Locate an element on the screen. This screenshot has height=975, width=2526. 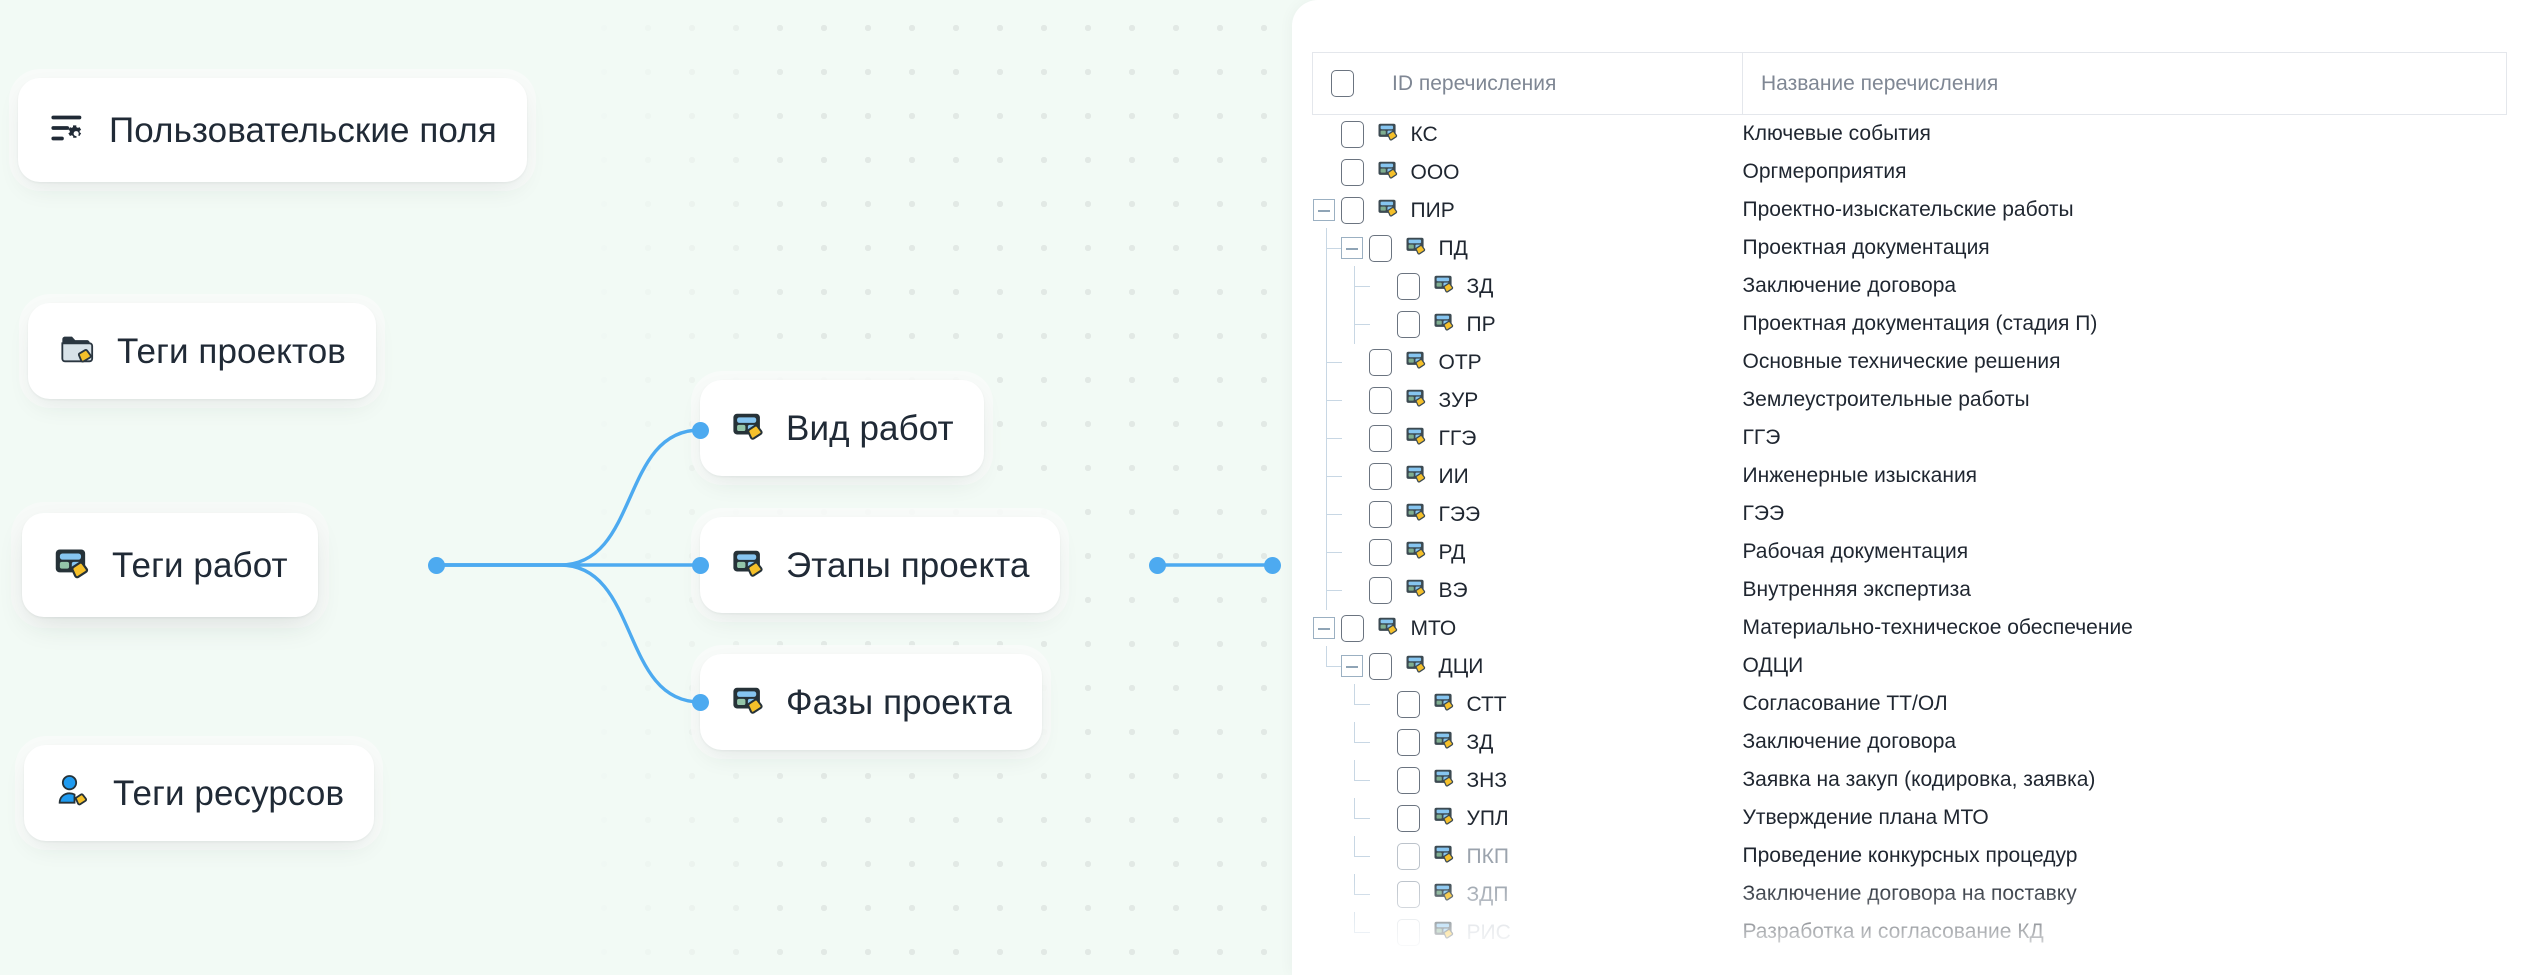
port-work-kind-in is located at coordinates (700, 430).